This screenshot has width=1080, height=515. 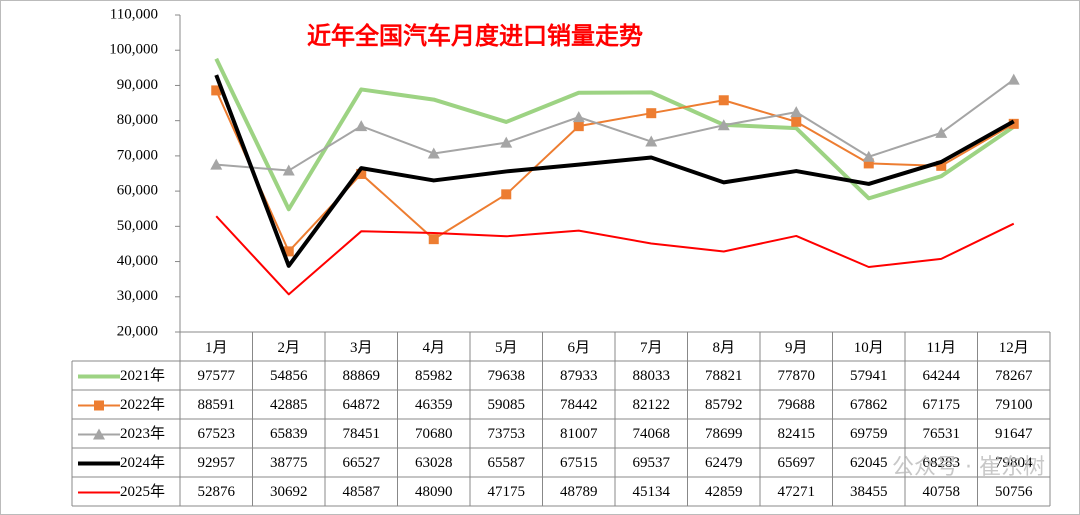 What do you see at coordinates (507, 434) in the screenshot?
I see `table-value: 73753` at bounding box center [507, 434].